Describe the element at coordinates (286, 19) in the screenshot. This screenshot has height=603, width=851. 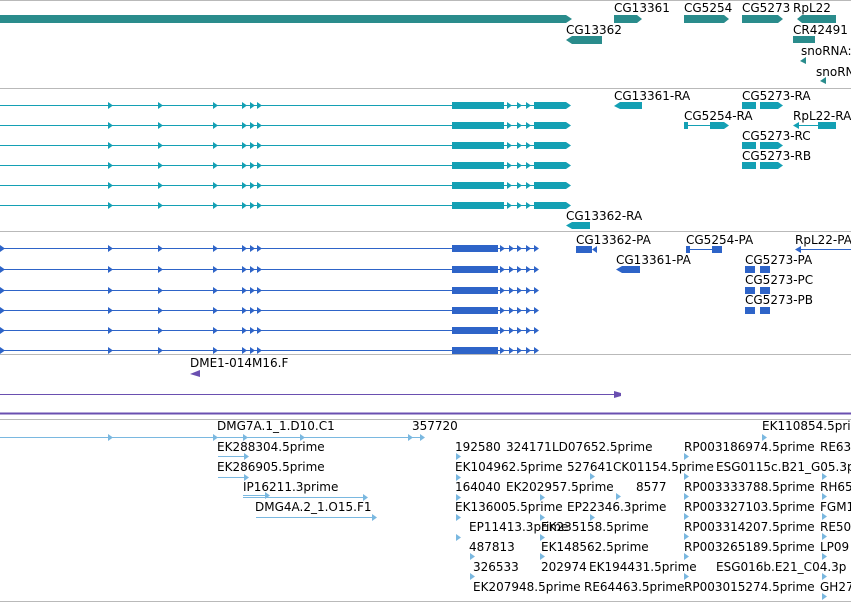
I see `gene-feature` at that location.